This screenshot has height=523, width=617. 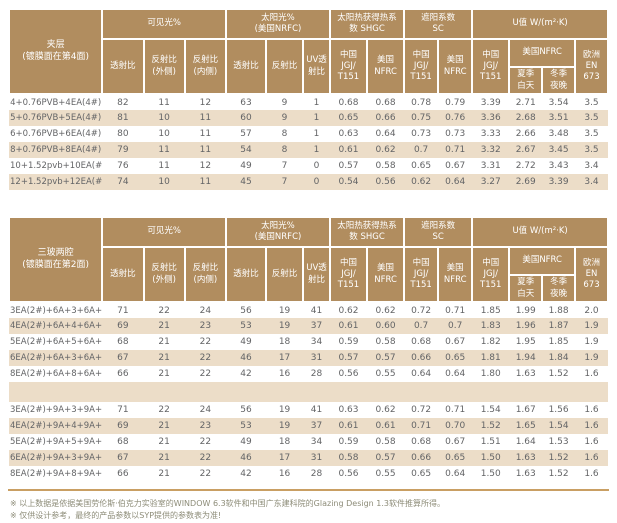 I want to click on value-cell: 1.85, so click(x=558, y=342).